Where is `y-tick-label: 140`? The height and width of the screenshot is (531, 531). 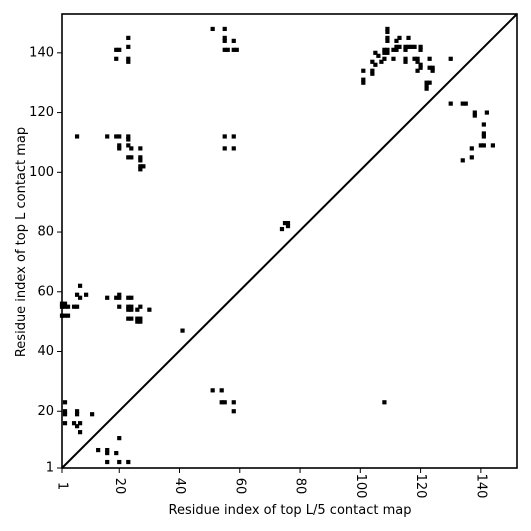
y-tick-label: 140 is located at coordinates (41, 52).